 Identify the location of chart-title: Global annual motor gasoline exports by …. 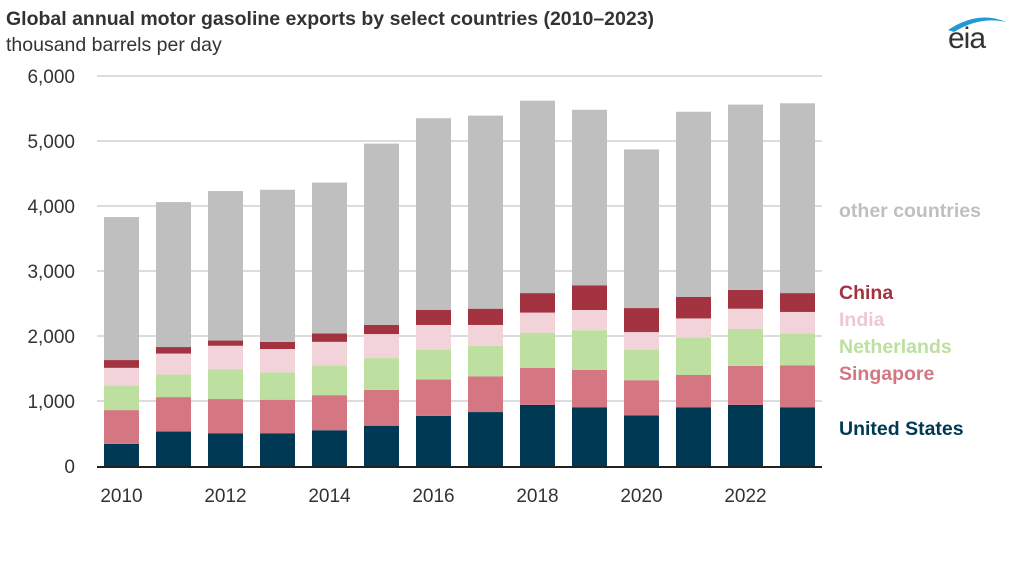
(330, 19).